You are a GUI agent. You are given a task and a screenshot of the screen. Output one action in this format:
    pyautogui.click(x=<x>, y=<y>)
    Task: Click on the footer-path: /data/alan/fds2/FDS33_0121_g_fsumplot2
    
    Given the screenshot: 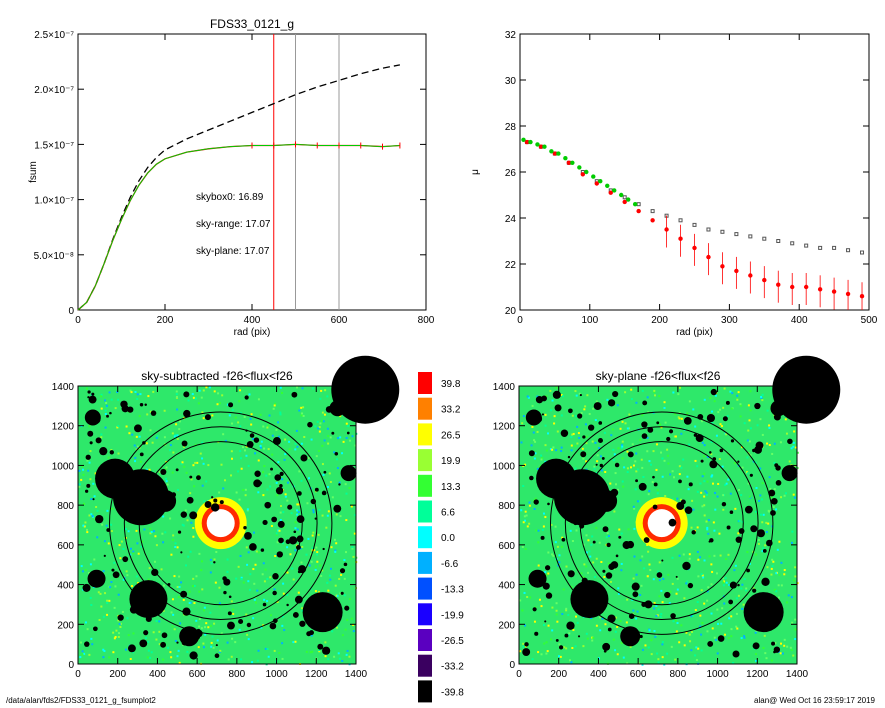 What is the action you would take?
    pyautogui.click(x=81, y=700)
    